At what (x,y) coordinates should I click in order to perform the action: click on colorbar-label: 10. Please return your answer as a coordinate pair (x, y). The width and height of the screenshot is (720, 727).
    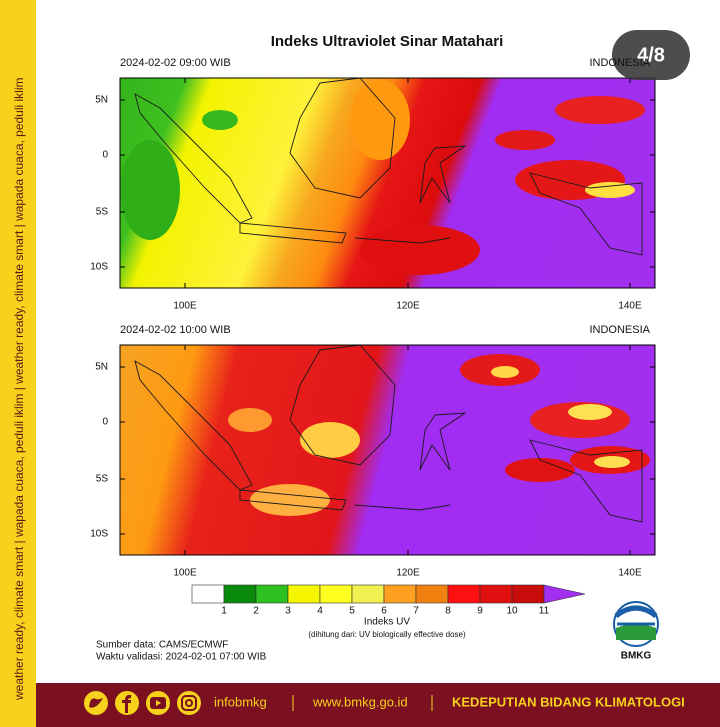
    Looking at the image, I should click on (512, 611).